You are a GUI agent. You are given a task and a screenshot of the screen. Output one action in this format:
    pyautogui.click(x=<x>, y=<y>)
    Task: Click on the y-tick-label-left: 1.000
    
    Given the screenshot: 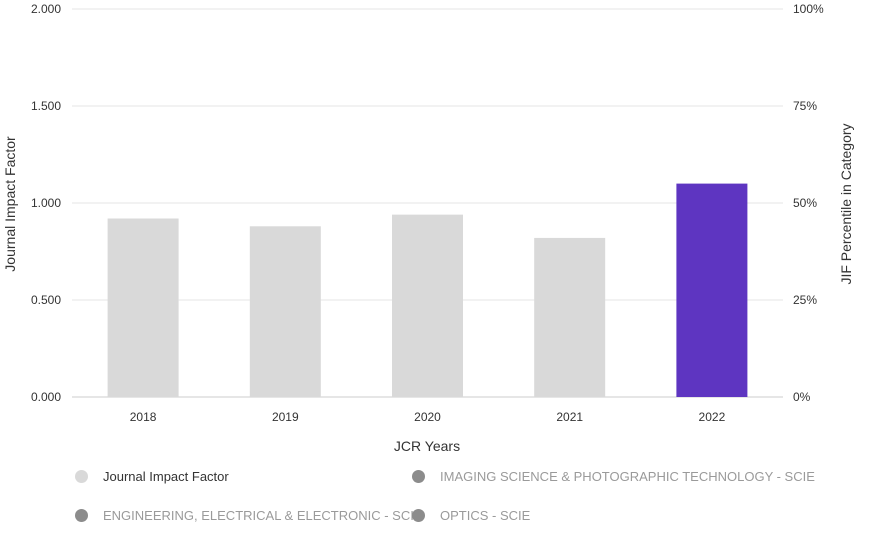 What is the action you would take?
    pyautogui.click(x=46, y=203)
    